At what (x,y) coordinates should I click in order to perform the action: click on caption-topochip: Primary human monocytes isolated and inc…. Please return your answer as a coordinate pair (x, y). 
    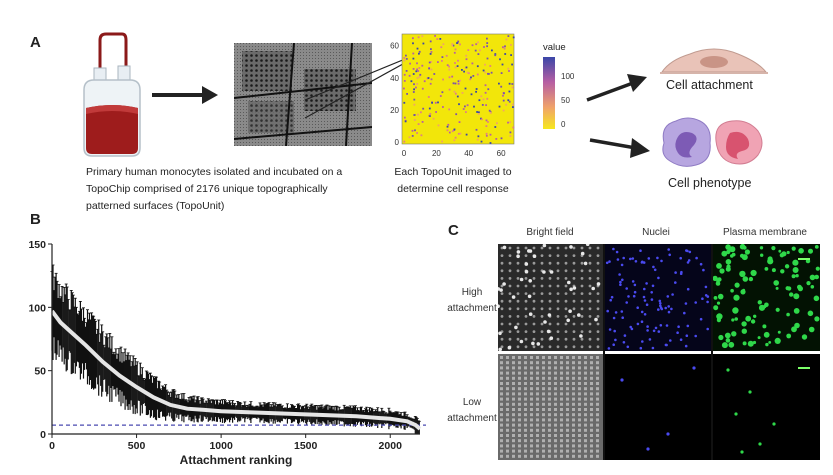
    Looking at the image, I should click on (214, 189).